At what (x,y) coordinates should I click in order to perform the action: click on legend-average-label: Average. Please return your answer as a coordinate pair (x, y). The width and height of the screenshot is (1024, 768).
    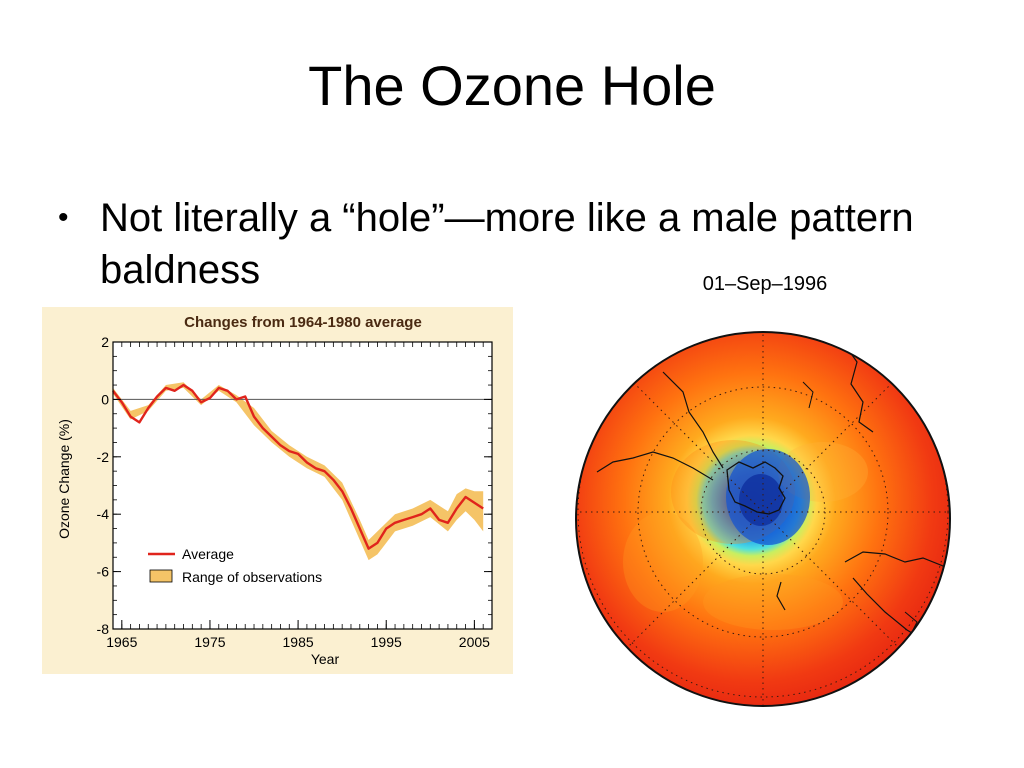
    Looking at the image, I should click on (208, 554).